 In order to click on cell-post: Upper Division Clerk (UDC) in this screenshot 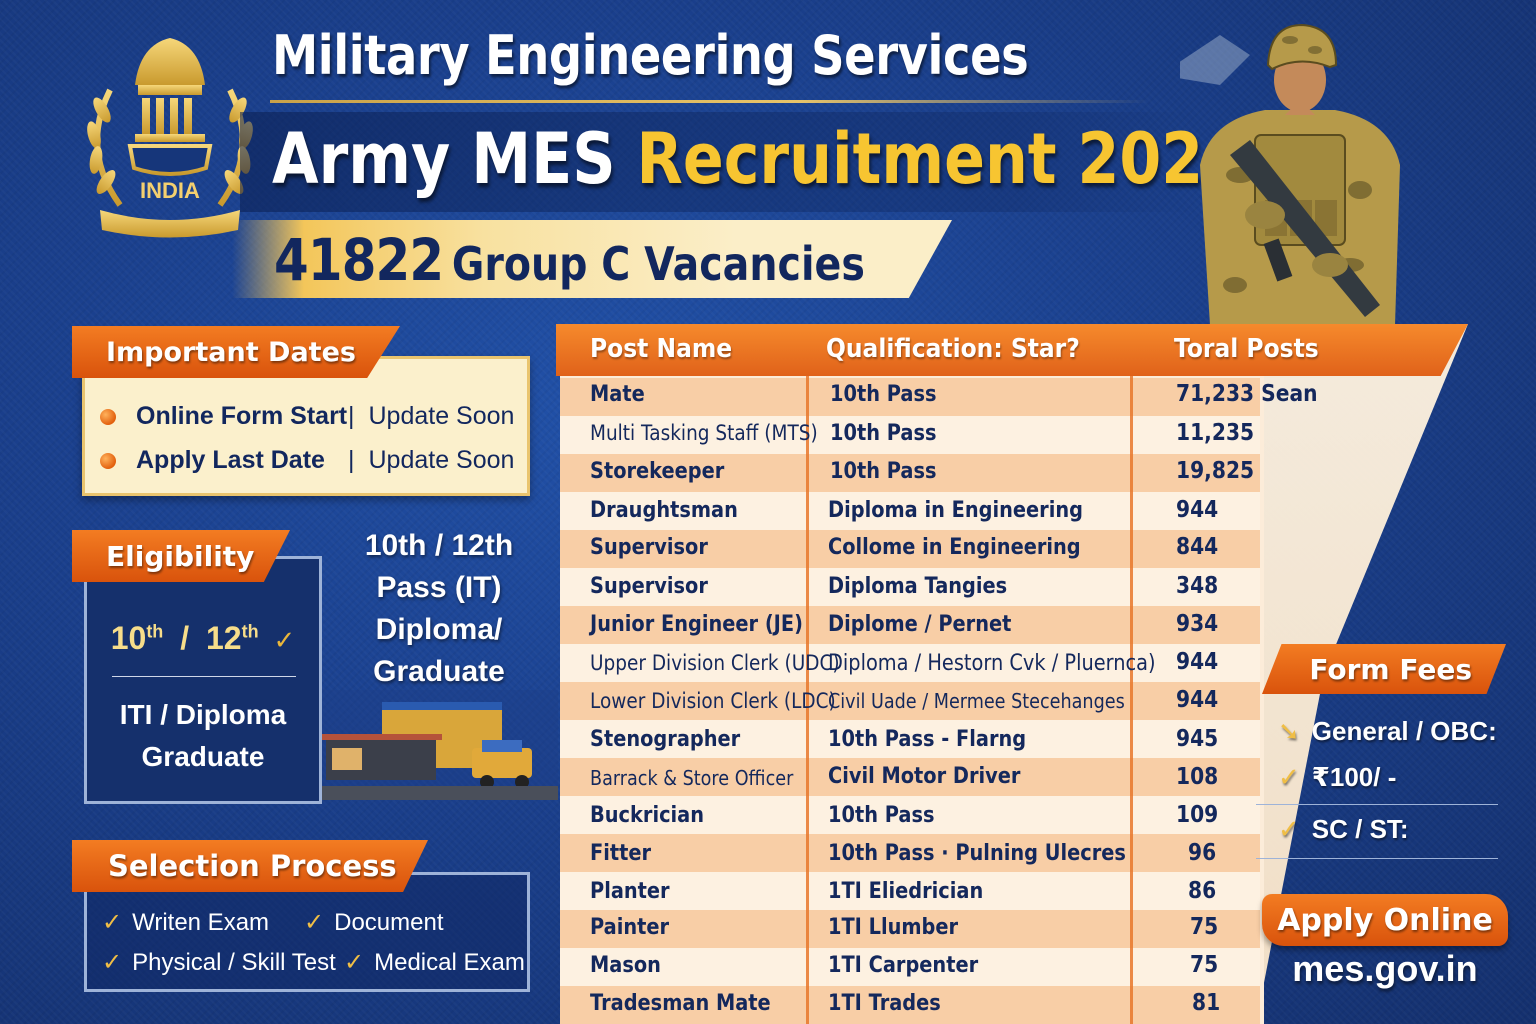, I will do `click(715, 663)`.